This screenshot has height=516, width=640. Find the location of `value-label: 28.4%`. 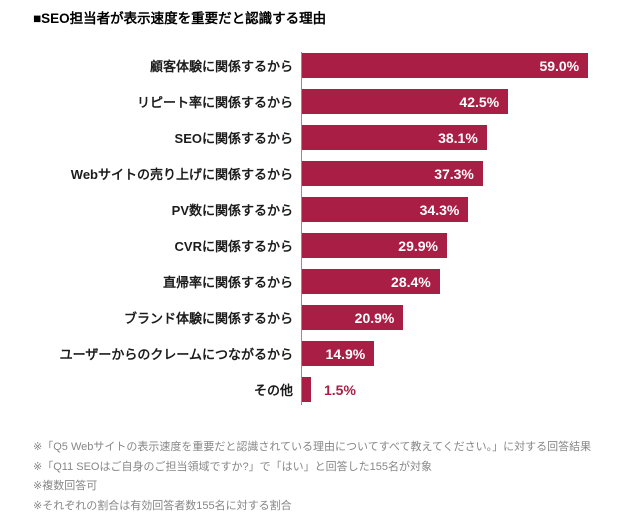

value-label: 28.4% is located at coordinates (411, 281).